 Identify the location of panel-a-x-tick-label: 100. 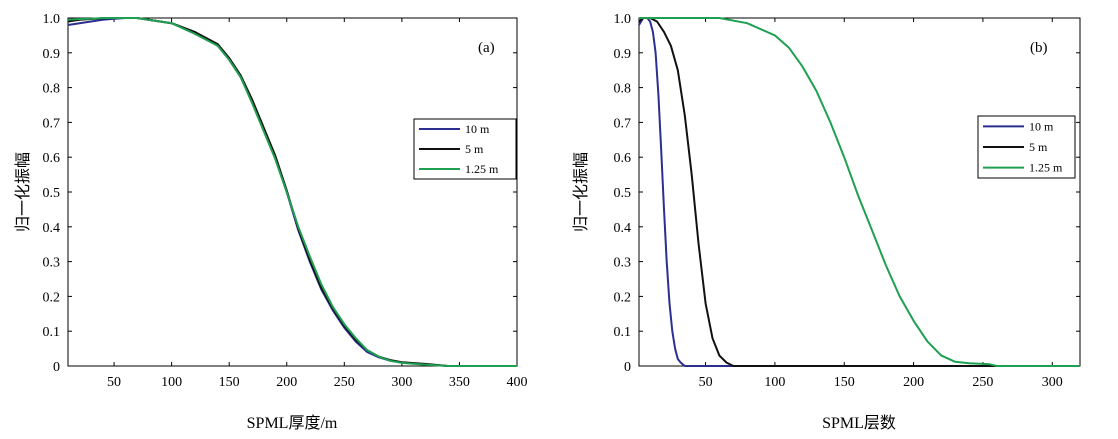
(171, 382).